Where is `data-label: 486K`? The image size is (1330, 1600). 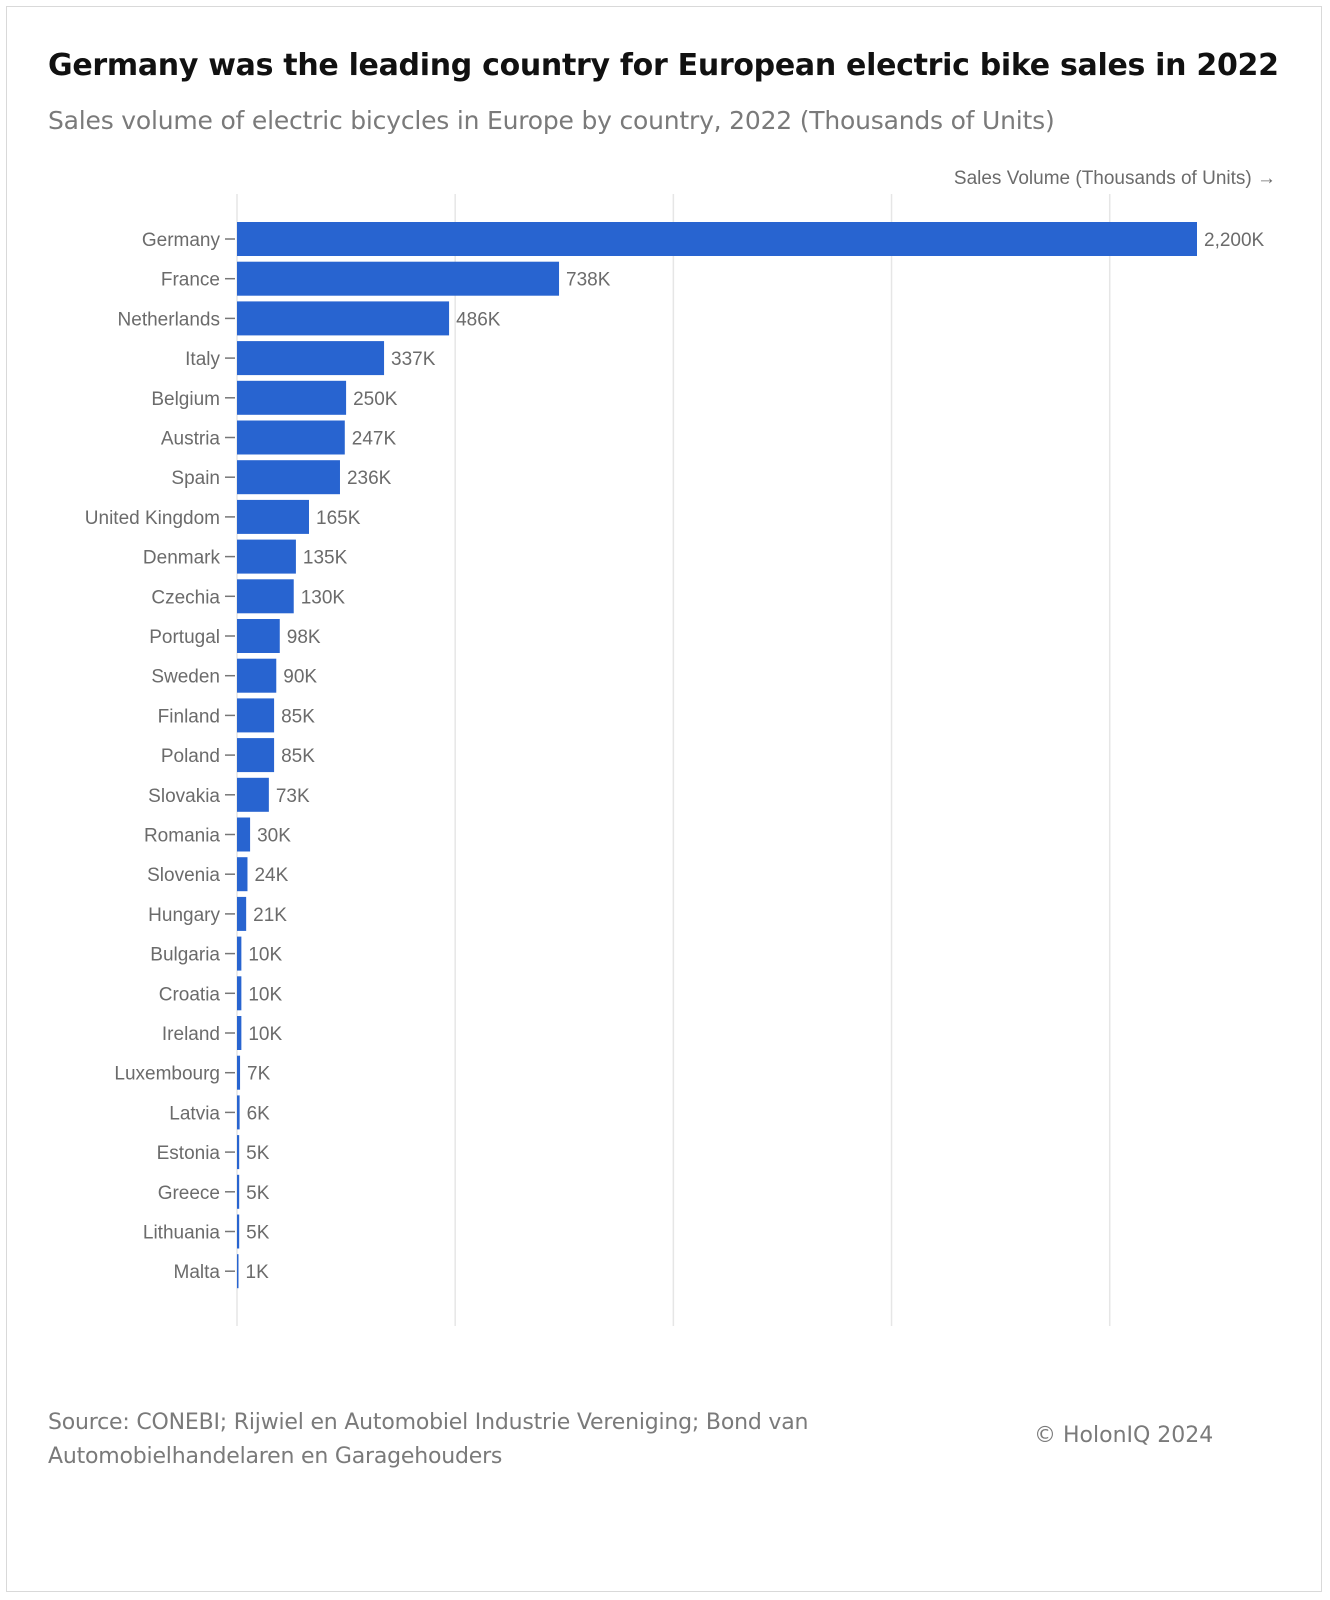
data-label: 486K is located at coordinates (478, 319).